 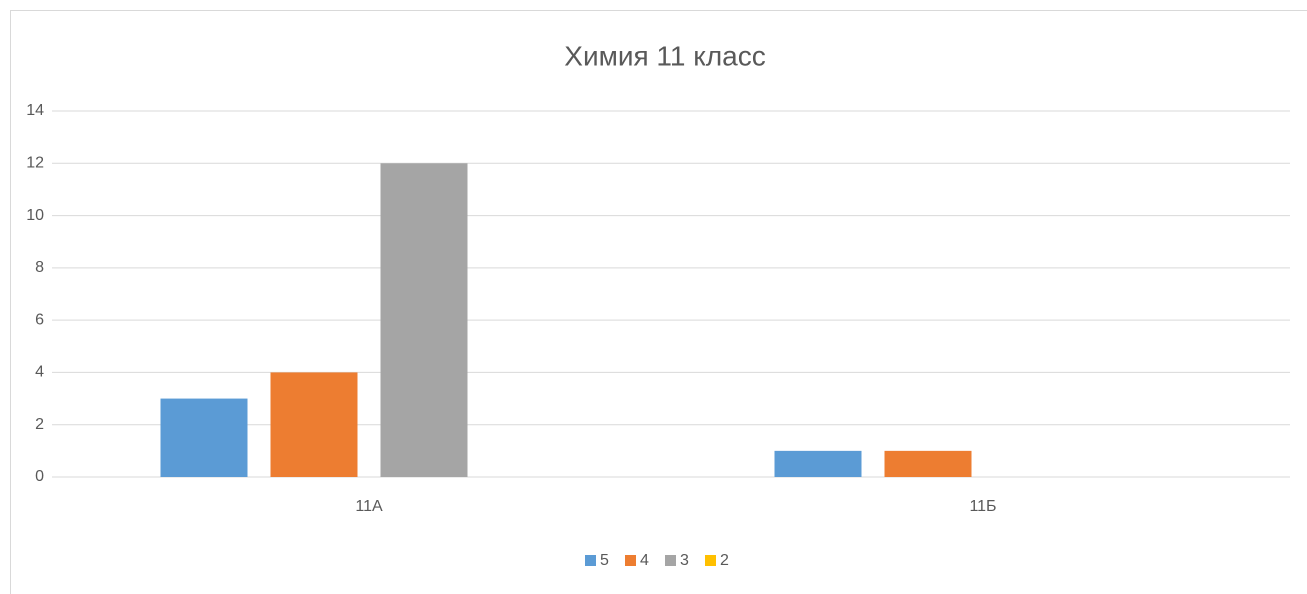 What do you see at coordinates (684, 560) in the screenshot?
I see `legend-label: 3` at bounding box center [684, 560].